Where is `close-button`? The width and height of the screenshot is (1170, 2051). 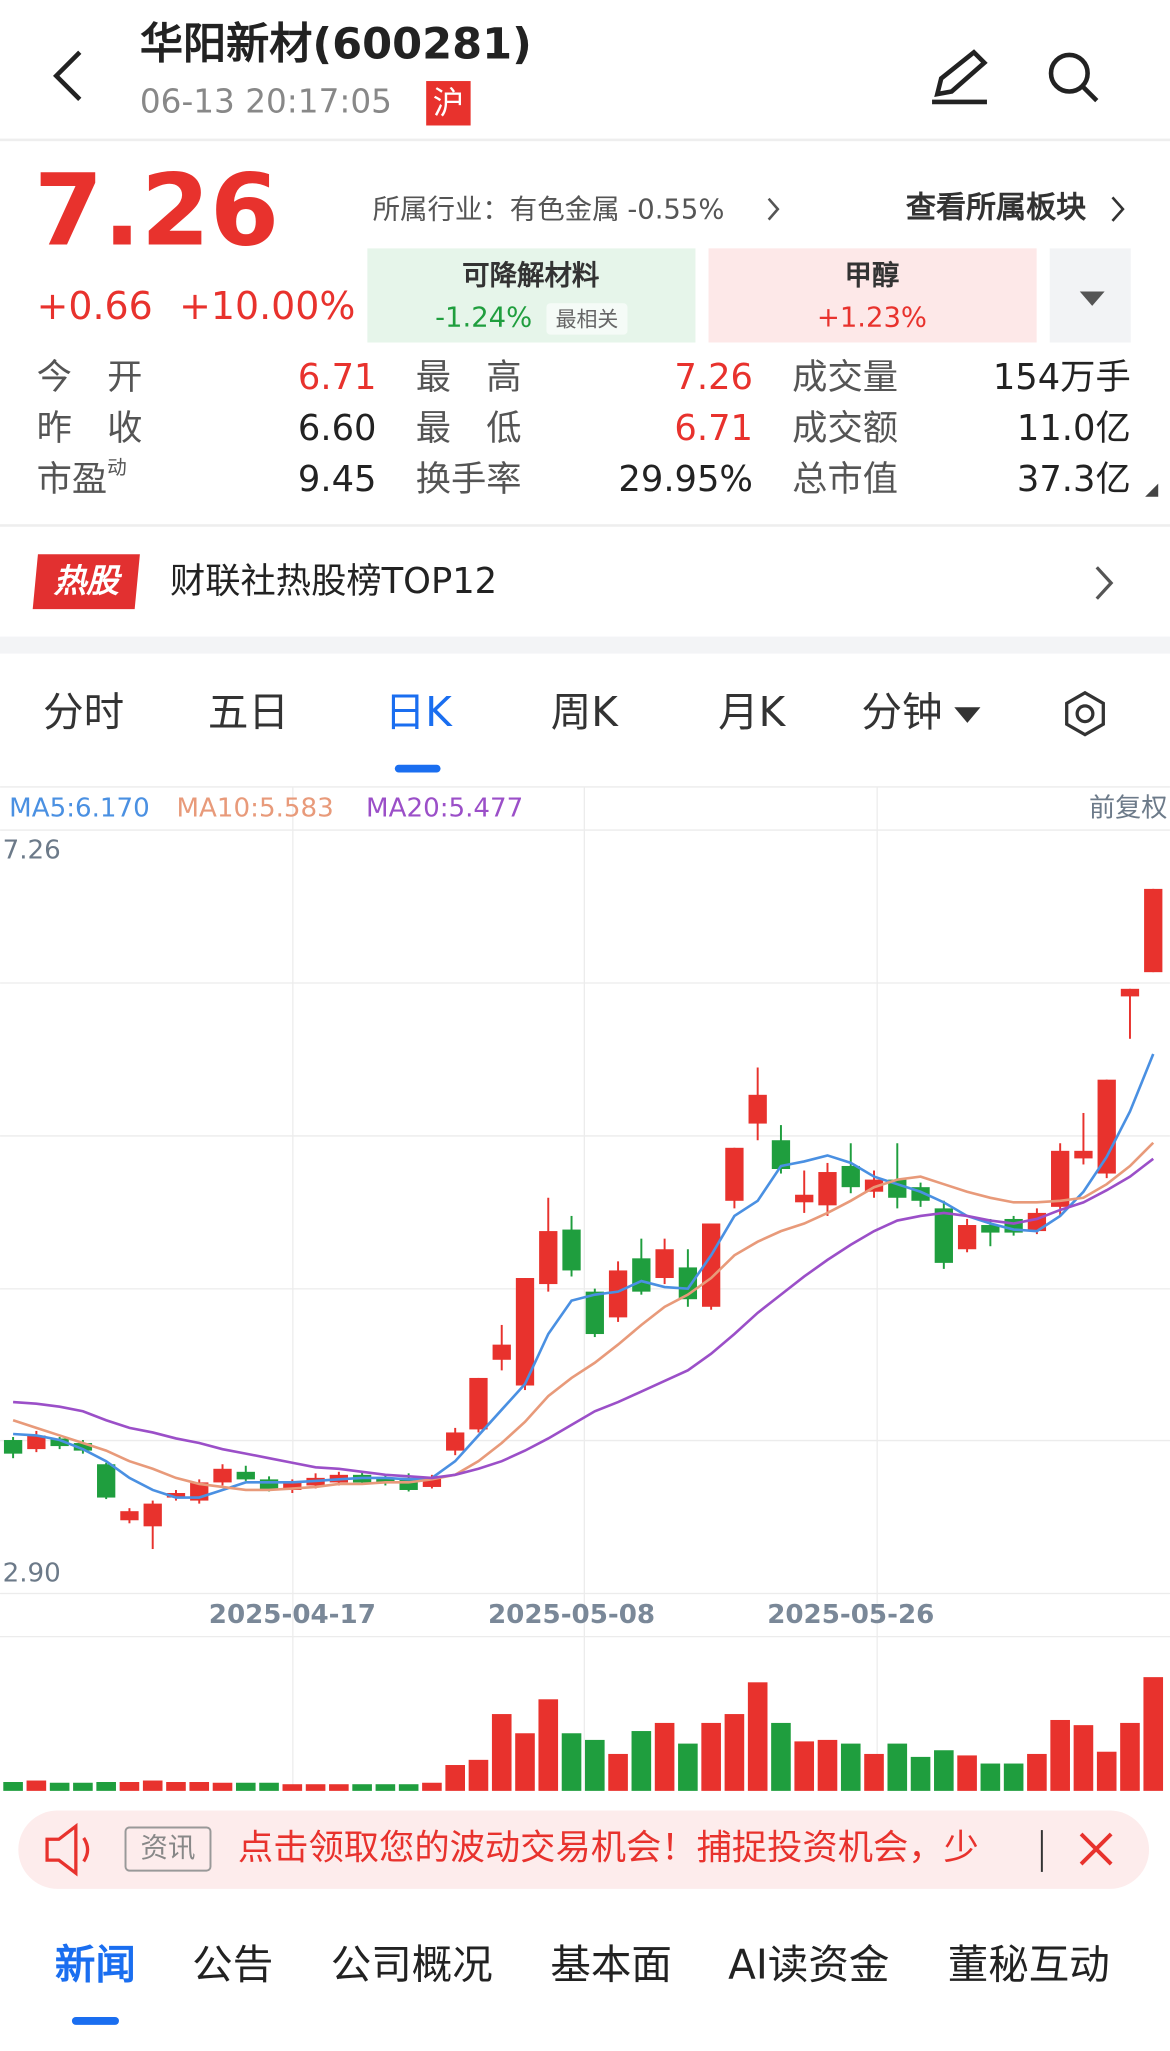 close-button is located at coordinates (1096, 1849).